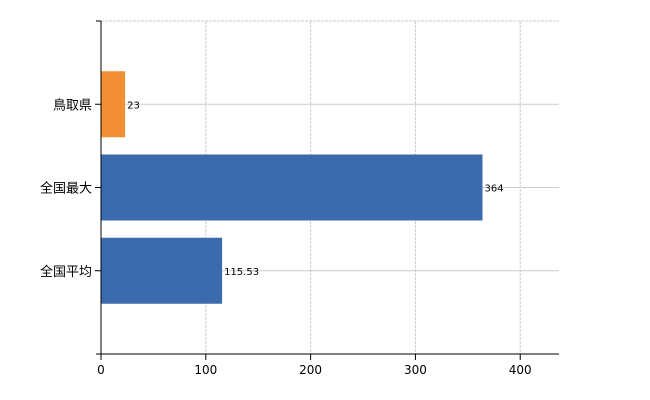 The width and height of the screenshot is (650, 400). I want to click on category-label: 鳥取県, so click(72, 105).